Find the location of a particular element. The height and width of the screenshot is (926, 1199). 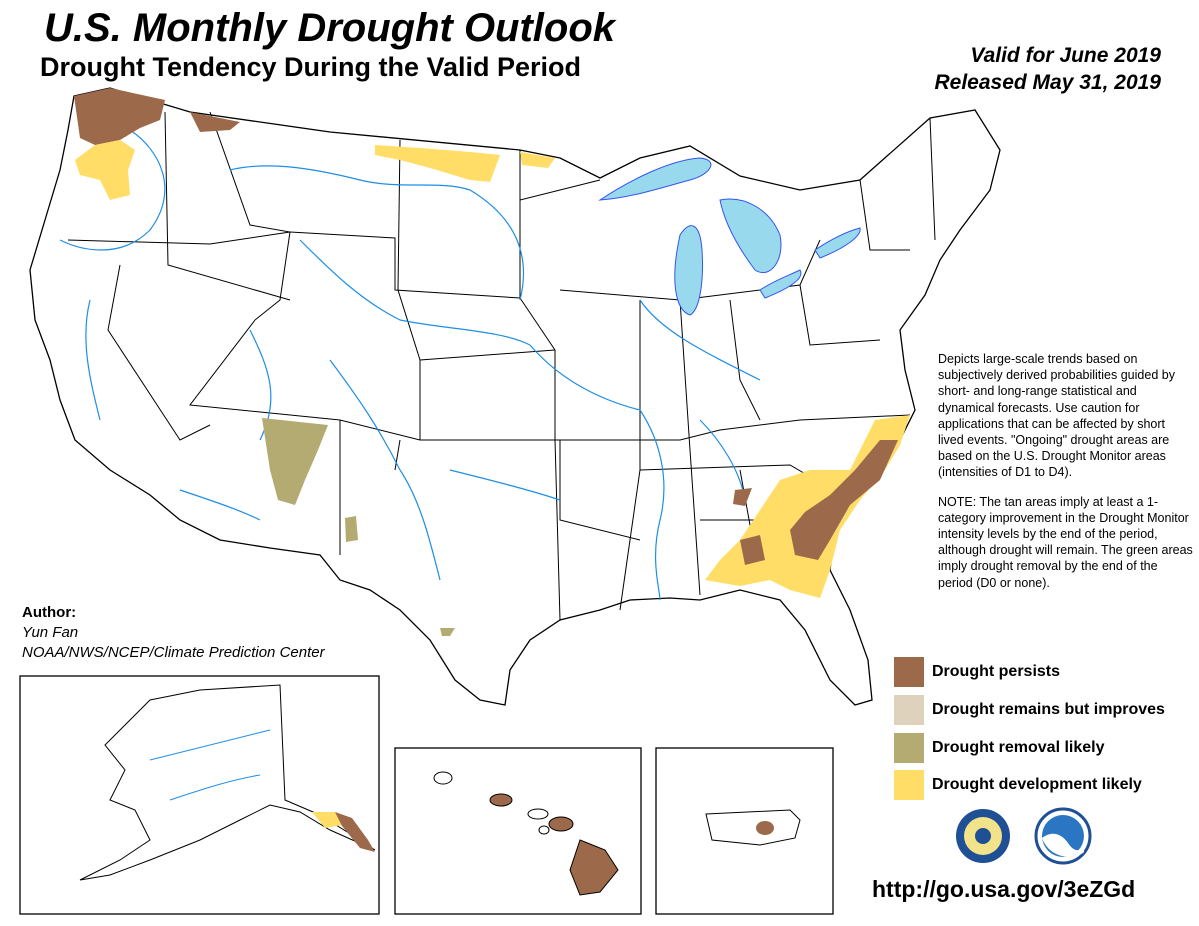

noaa-logo-icon is located at coordinates (1063, 836).